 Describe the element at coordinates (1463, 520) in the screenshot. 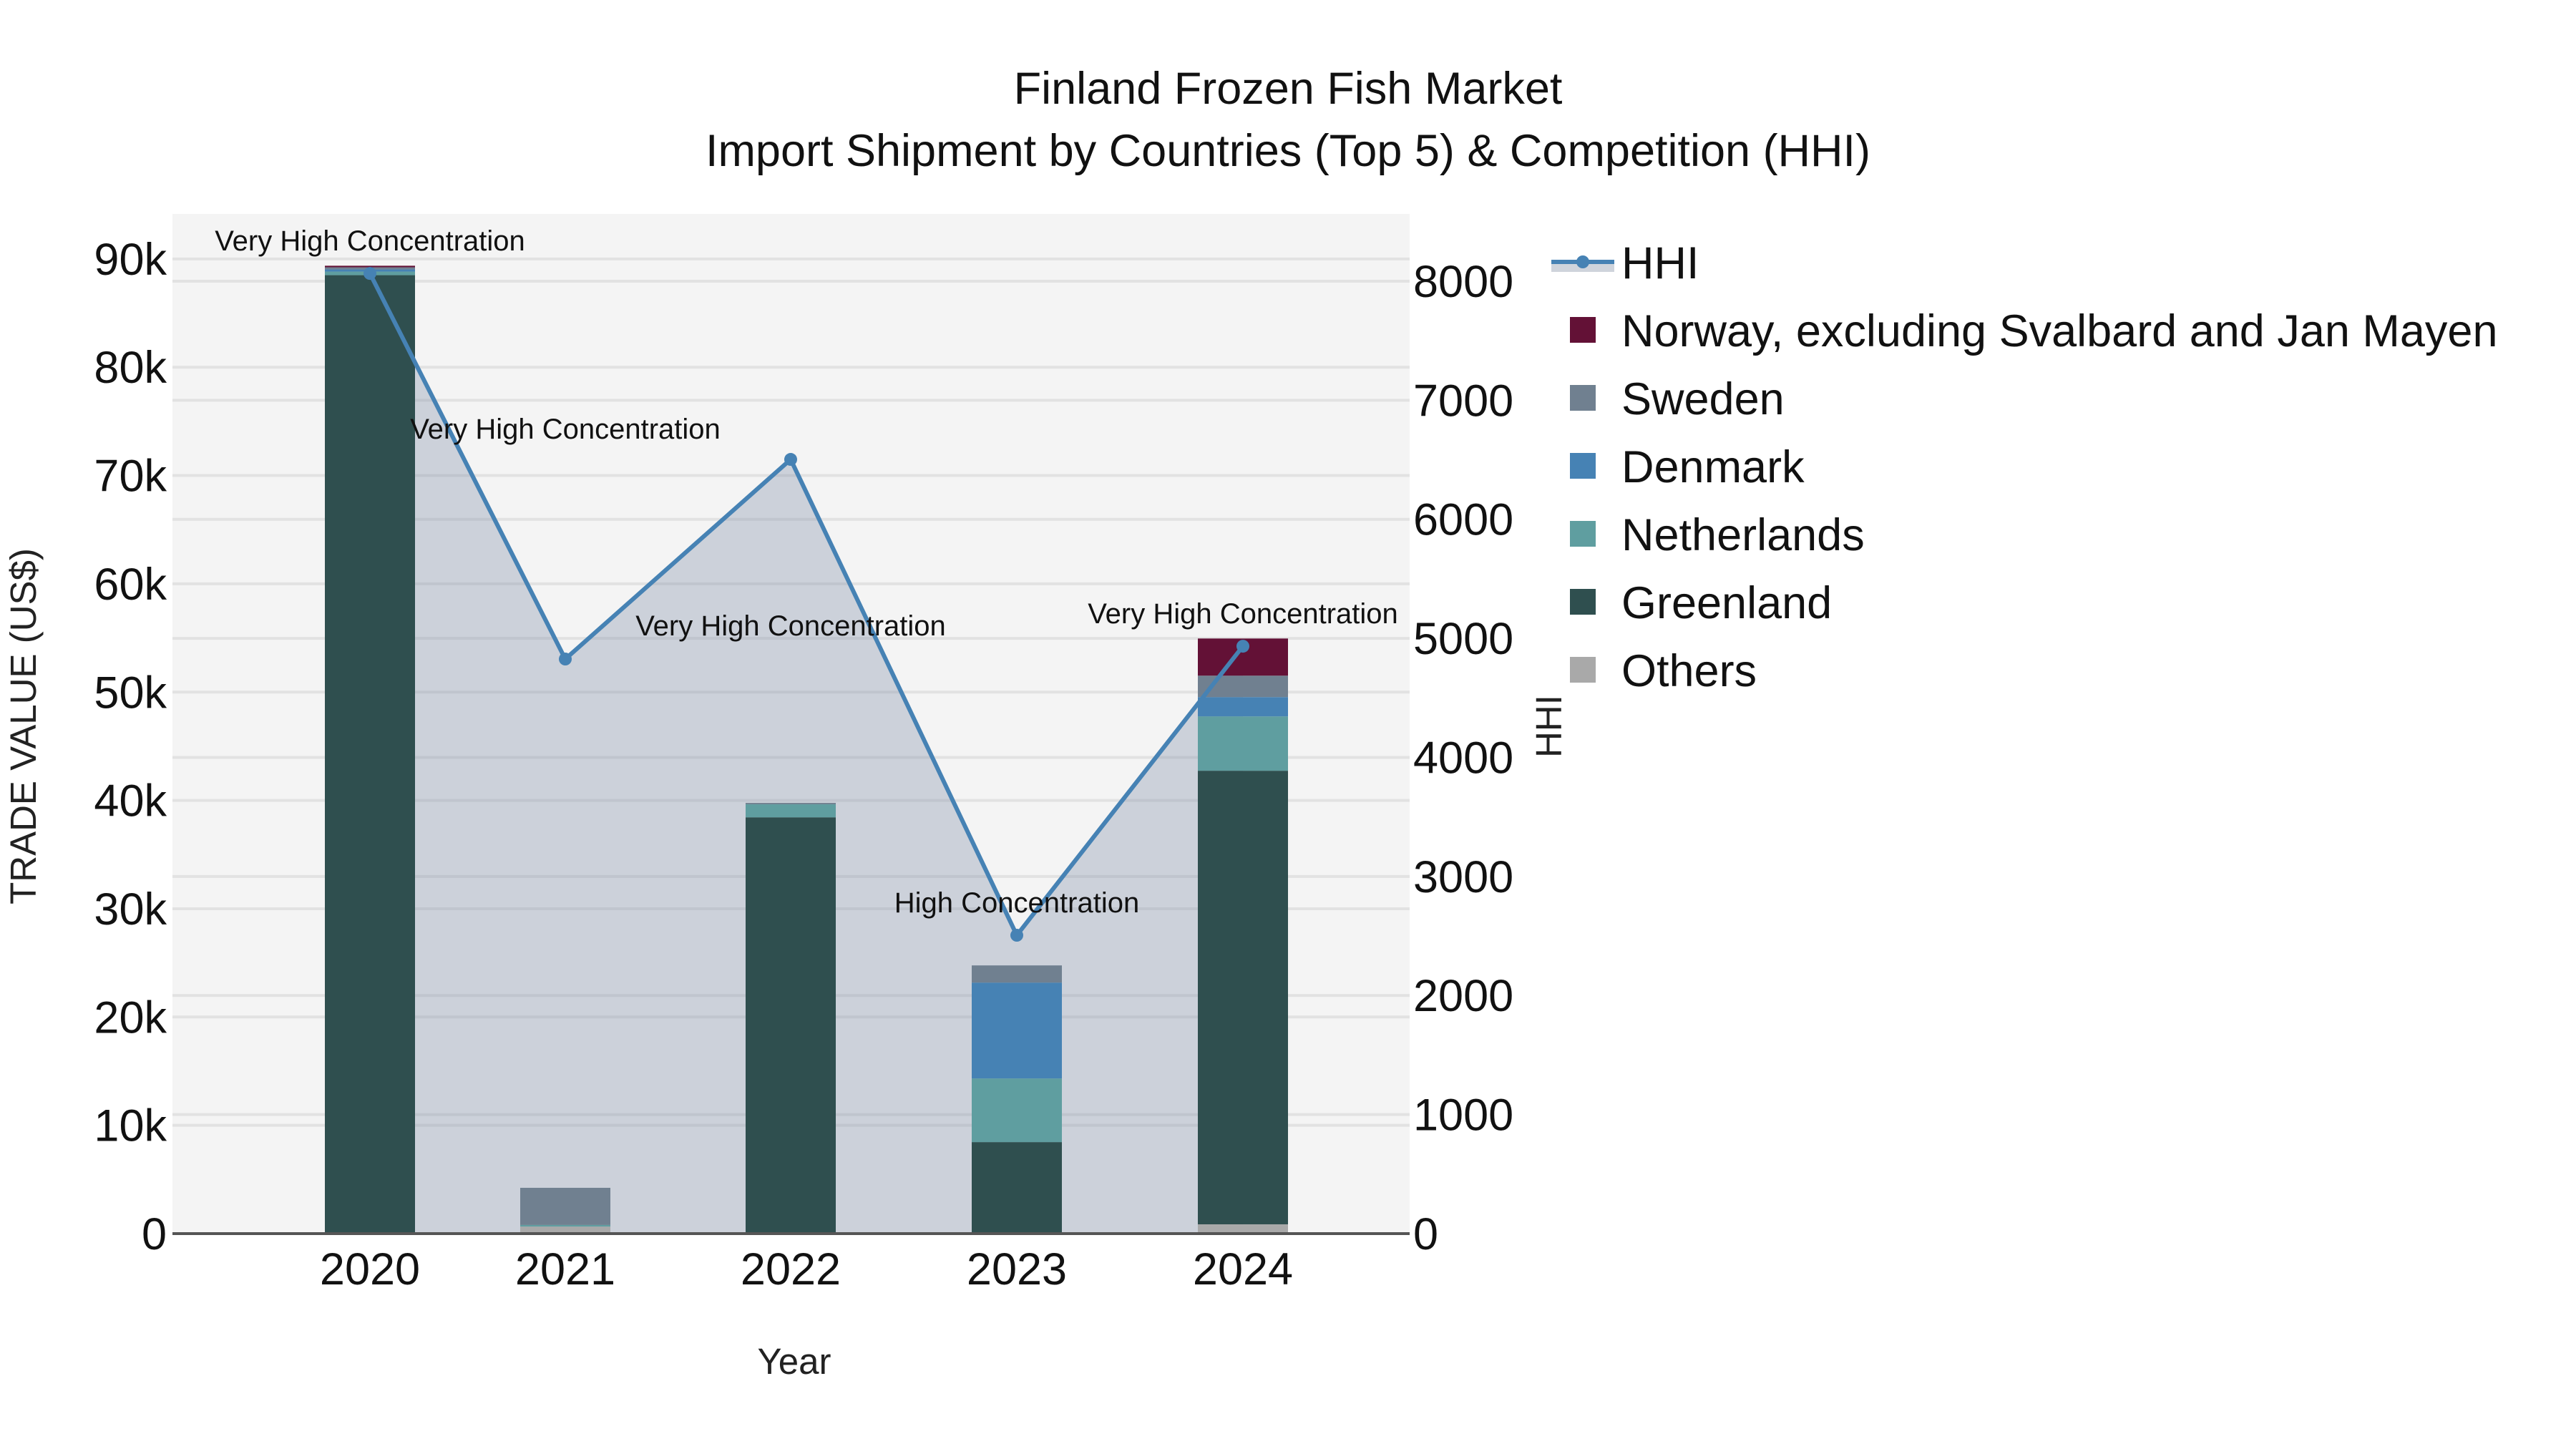

I see `y2-tick-label: 6000` at that location.